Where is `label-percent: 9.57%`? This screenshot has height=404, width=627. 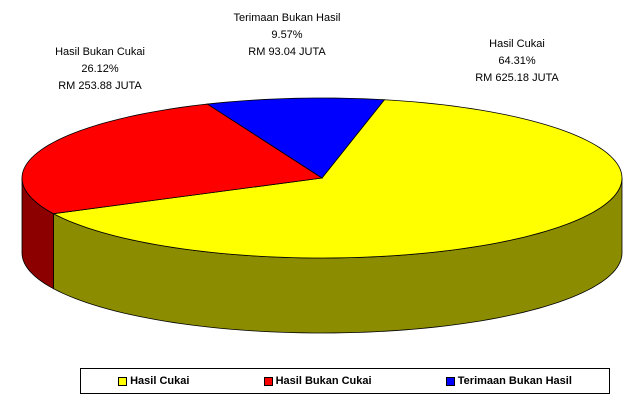
label-percent: 9.57% is located at coordinates (287, 35).